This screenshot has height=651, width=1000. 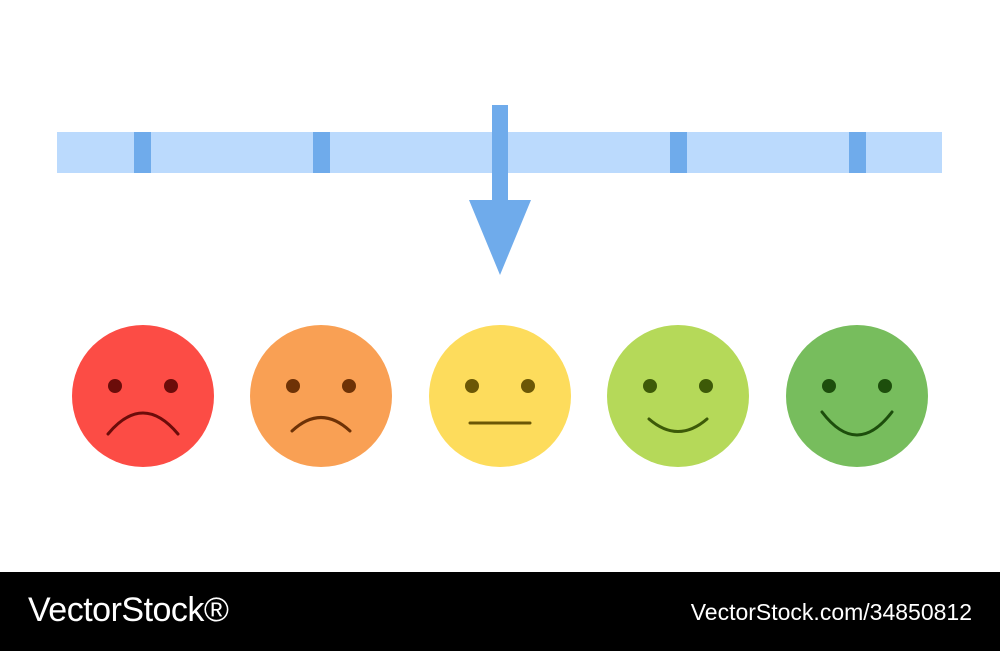 What do you see at coordinates (143, 396) in the screenshot?
I see `face-very-sad-icon` at bounding box center [143, 396].